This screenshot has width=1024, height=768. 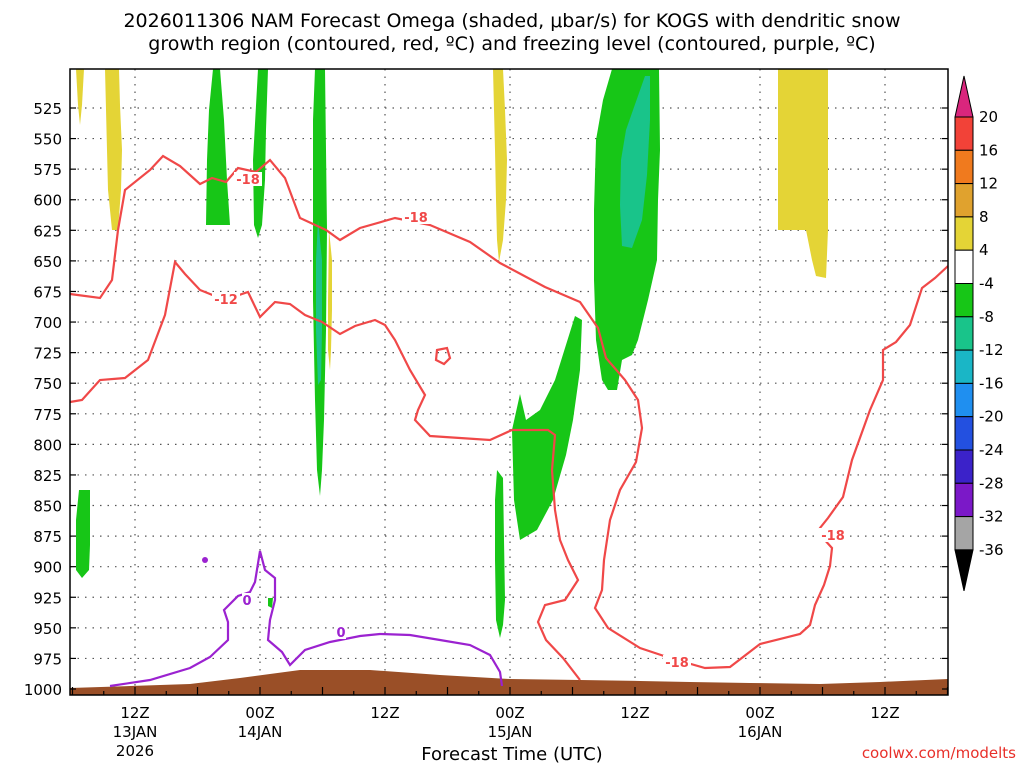 I want to click on y-tick-label: 600, so click(x=47, y=201).